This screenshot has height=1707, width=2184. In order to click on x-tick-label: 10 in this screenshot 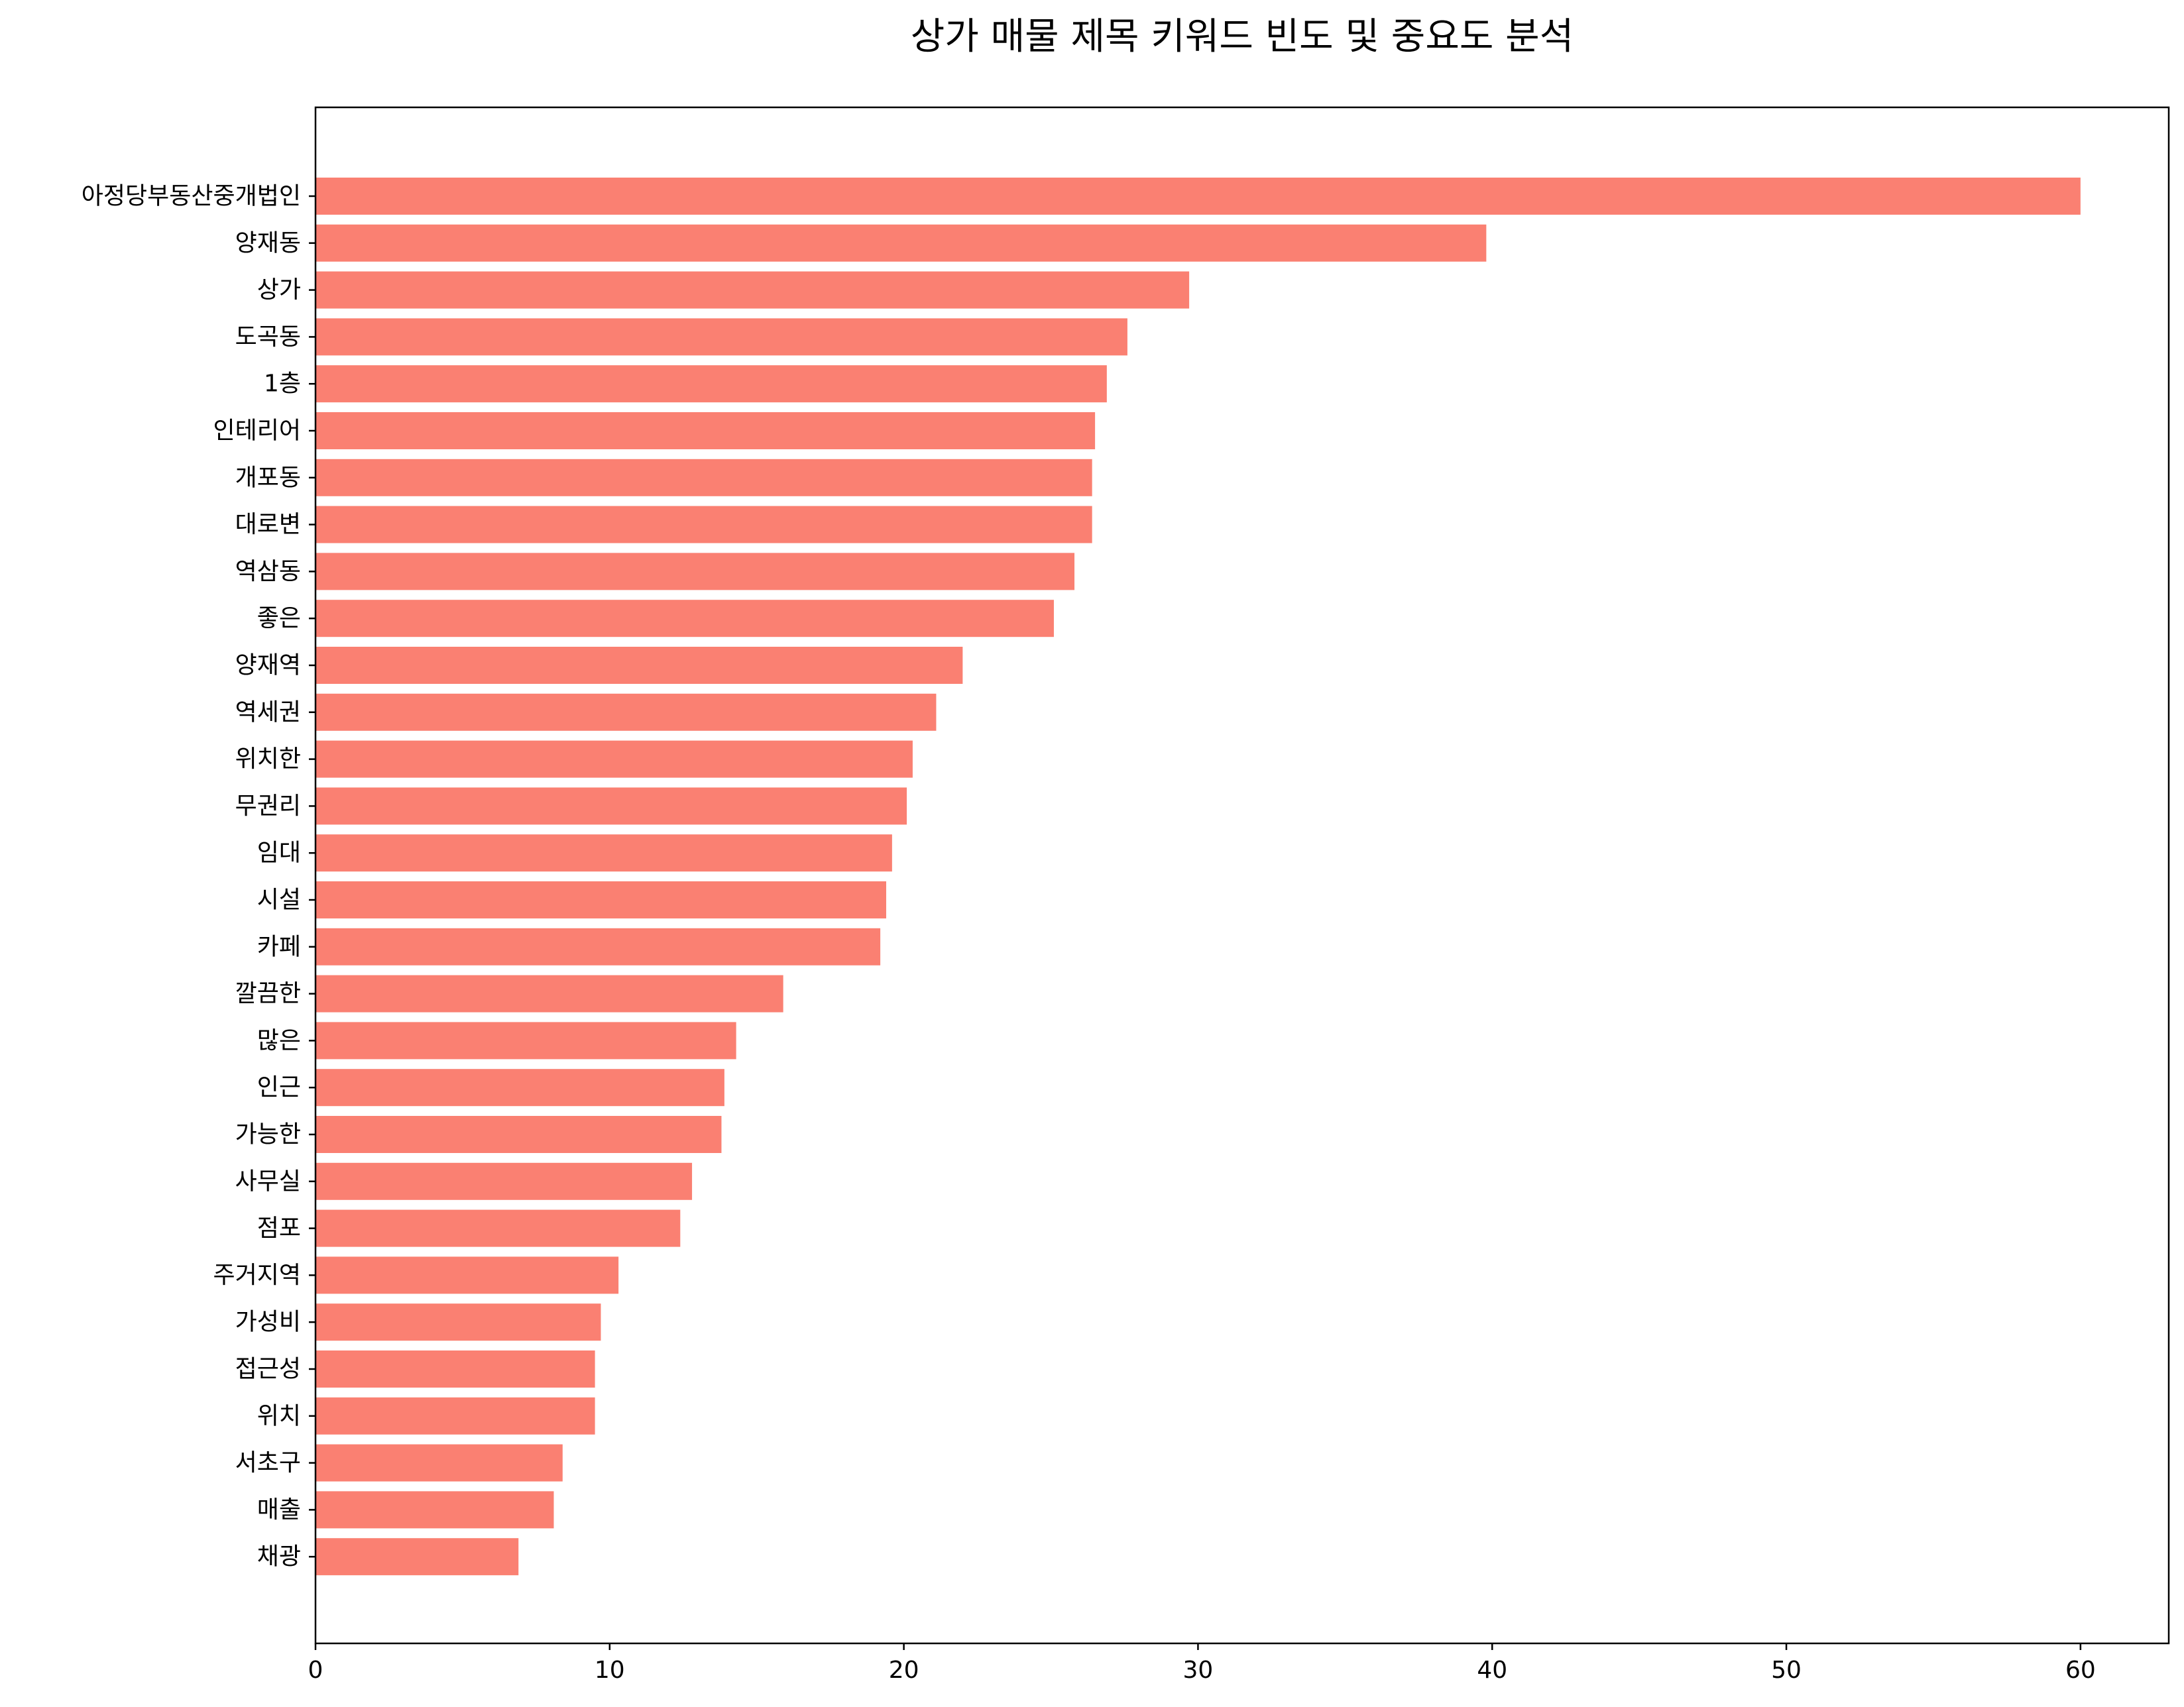, I will do `click(610, 1670)`.